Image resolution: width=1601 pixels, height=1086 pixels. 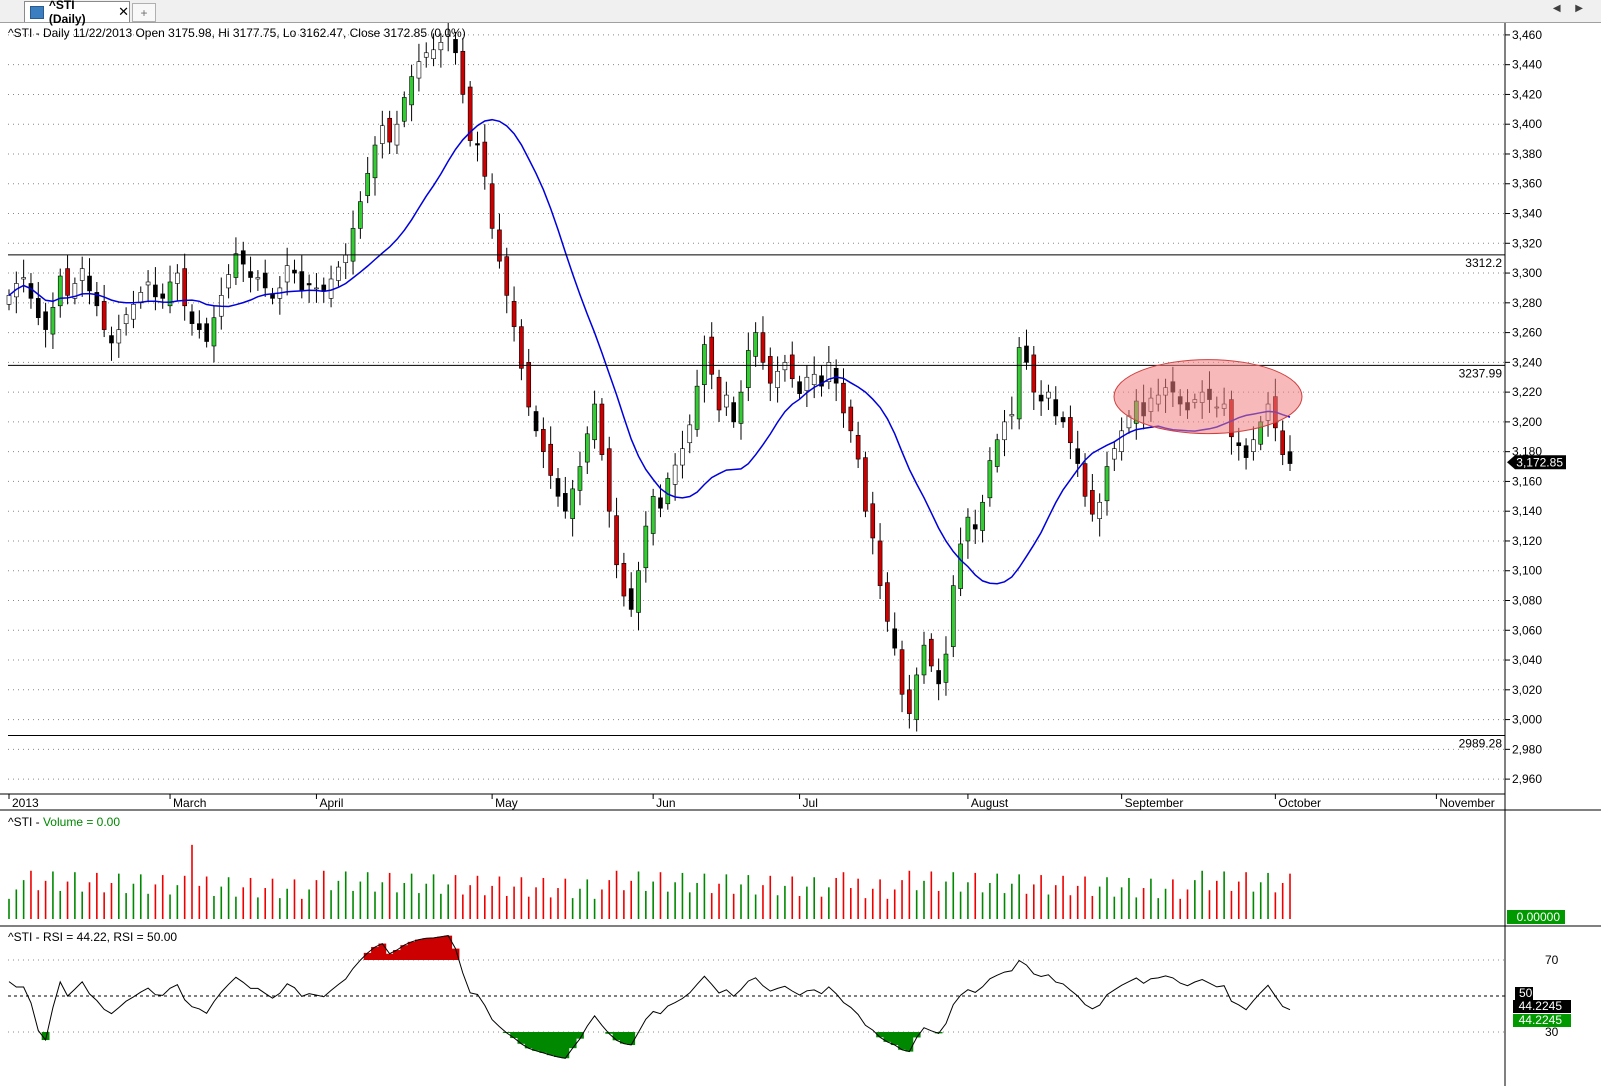 What do you see at coordinates (1299, 803) in the screenshot?
I see `x-tick-label: October` at bounding box center [1299, 803].